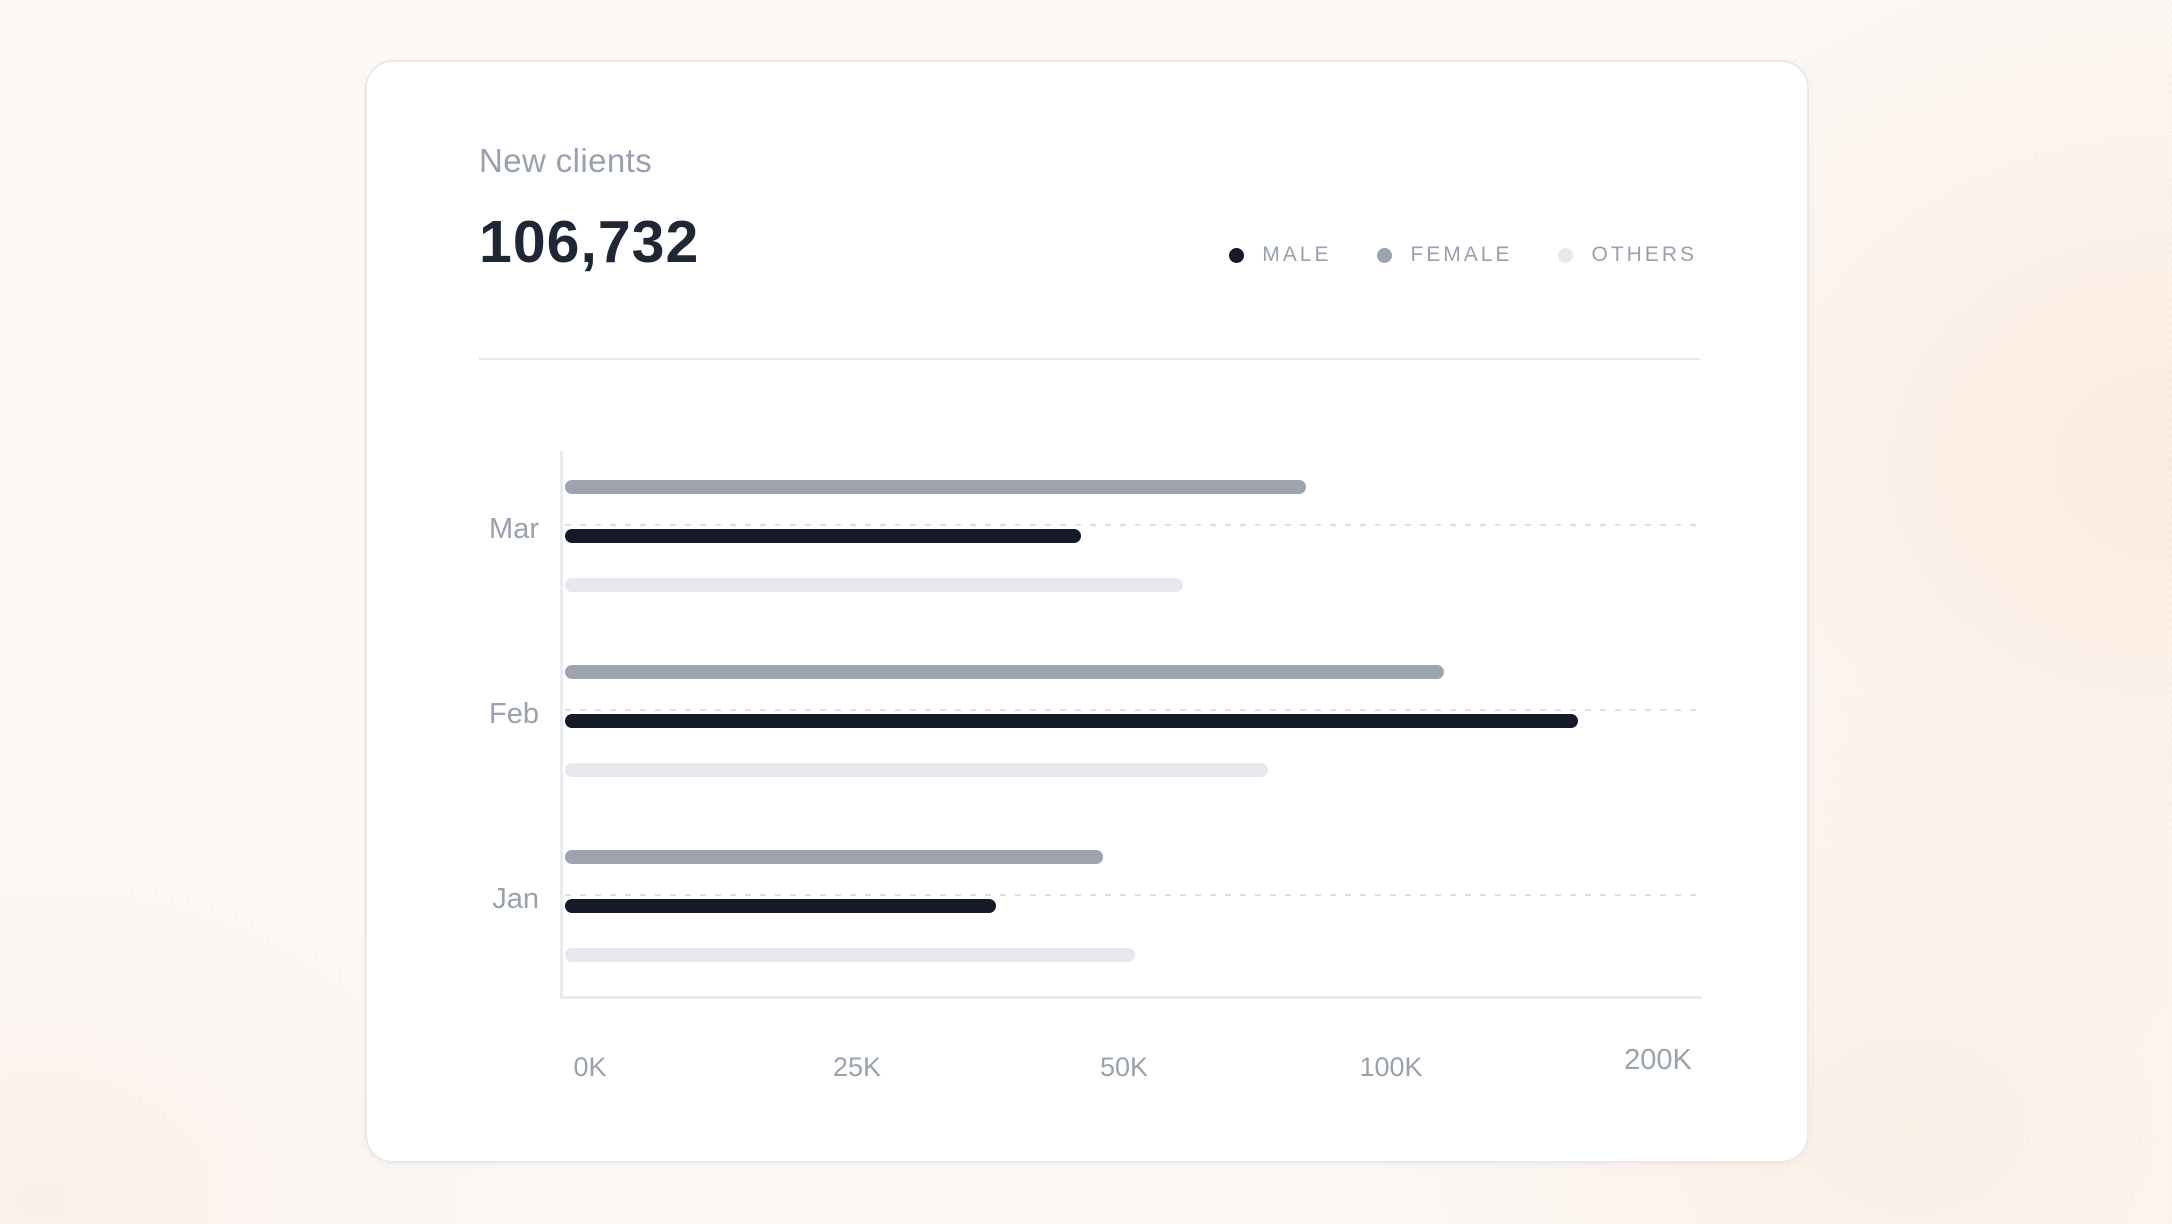  Describe the element at coordinates (566, 160) in the screenshot. I see `card-title: New clients` at that location.